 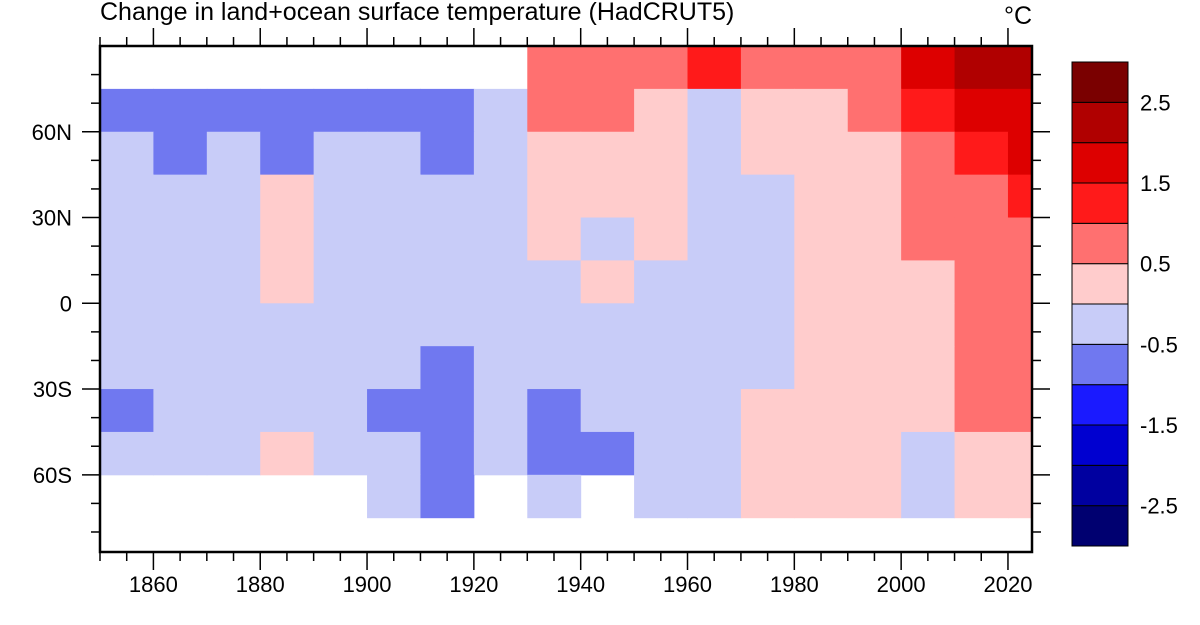 I want to click on colorbar-label: -1.5, so click(x=1159, y=425).